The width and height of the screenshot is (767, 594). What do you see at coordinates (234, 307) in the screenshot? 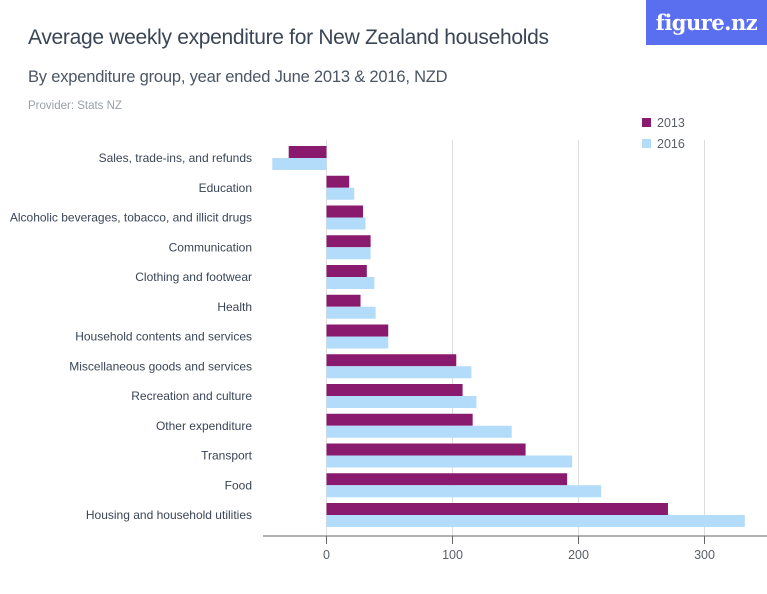
I see `category-label: Health` at bounding box center [234, 307].